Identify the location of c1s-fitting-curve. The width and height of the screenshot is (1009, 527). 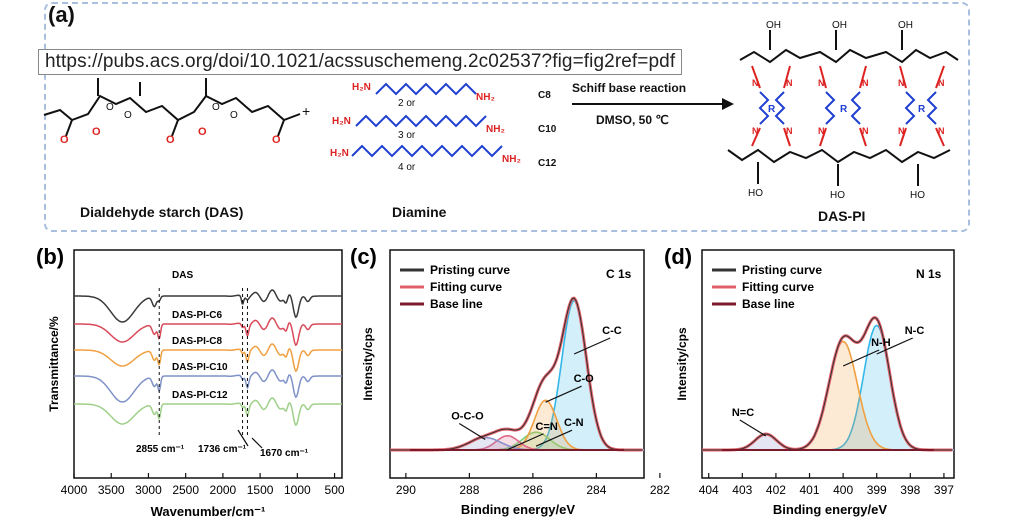
(516, 374).